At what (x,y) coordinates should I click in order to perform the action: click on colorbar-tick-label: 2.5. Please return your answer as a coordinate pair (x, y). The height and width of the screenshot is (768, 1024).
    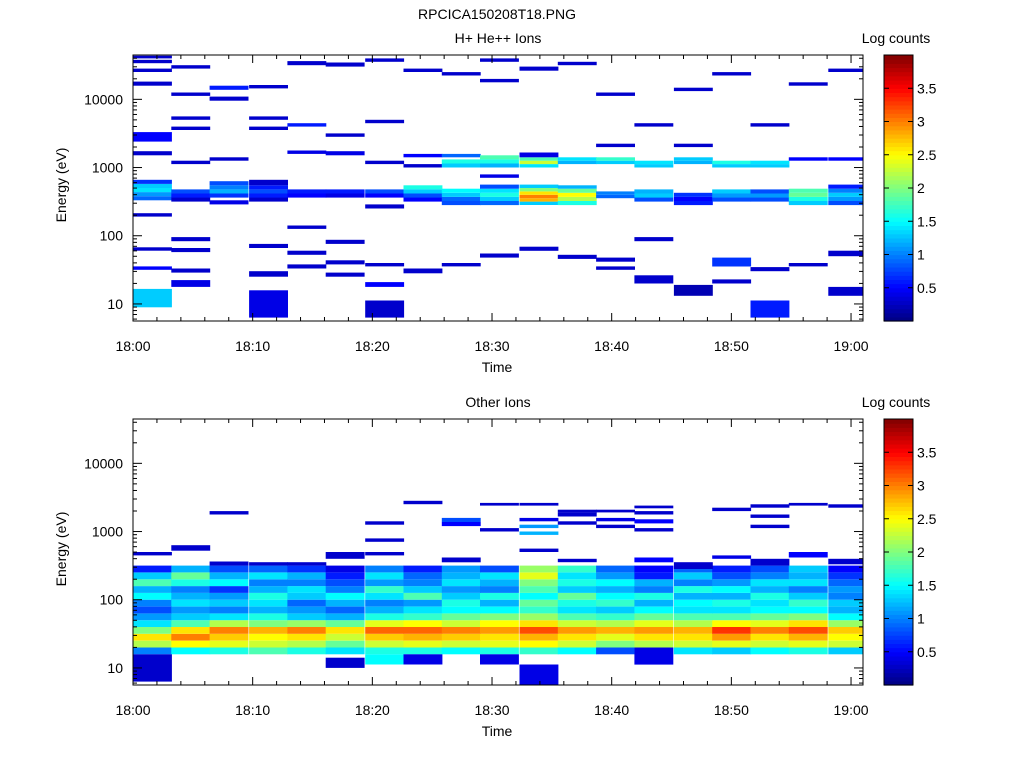
    Looking at the image, I should click on (927, 155).